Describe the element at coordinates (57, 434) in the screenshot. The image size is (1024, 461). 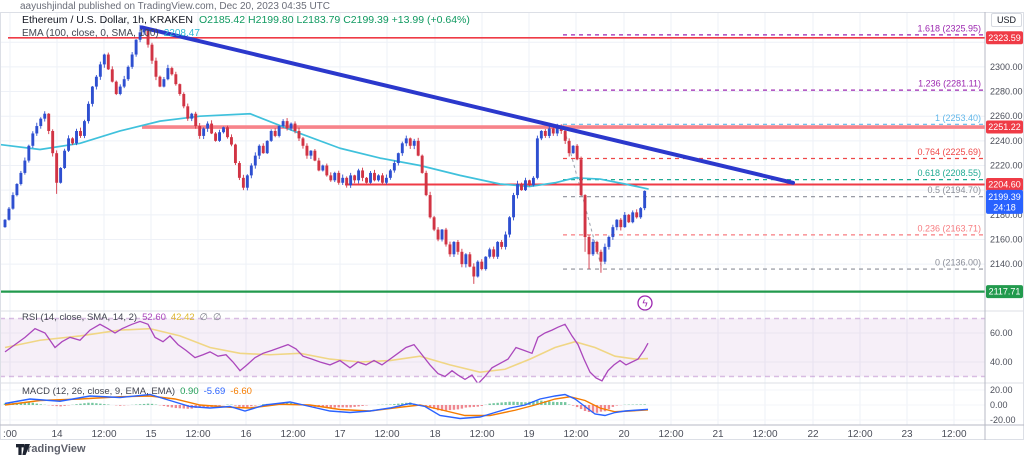
I see `time-tick-label: 14` at that location.